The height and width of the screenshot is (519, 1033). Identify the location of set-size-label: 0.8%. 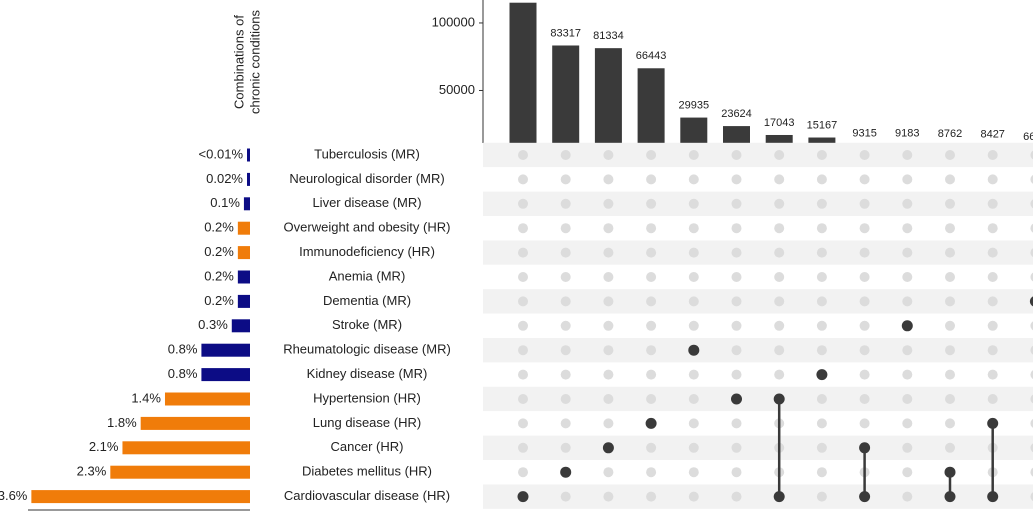
(183, 373).